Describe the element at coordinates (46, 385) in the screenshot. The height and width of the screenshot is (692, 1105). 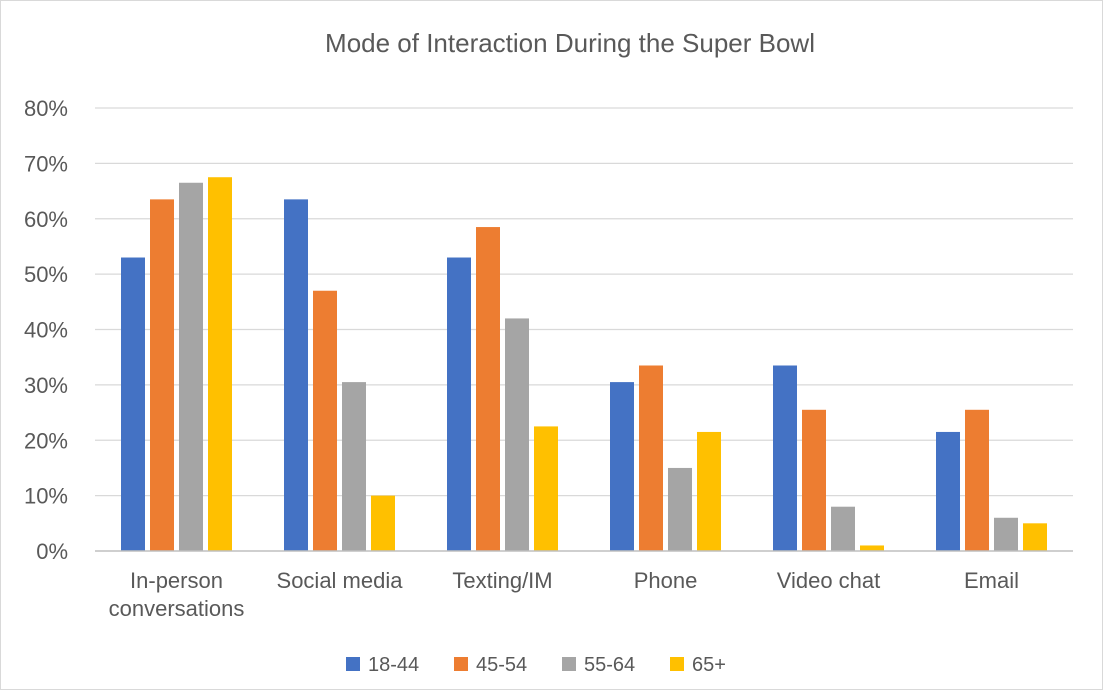
I see `y-tick-label: 30%` at that location.